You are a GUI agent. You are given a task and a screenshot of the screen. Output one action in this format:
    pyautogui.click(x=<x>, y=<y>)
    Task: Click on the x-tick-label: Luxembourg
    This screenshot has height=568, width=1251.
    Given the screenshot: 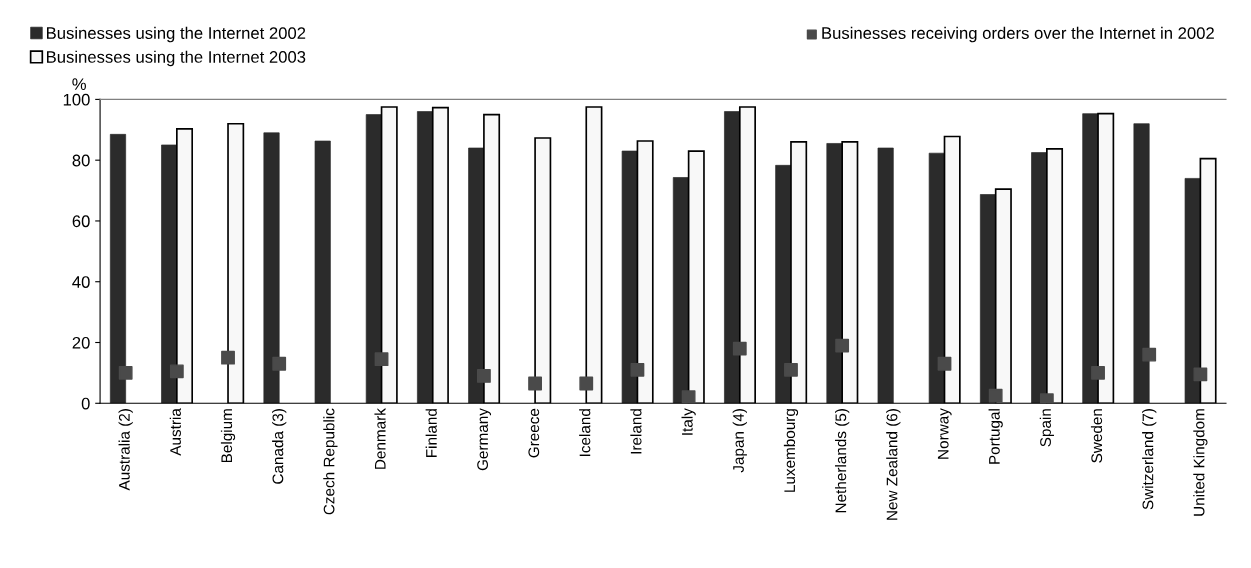 What is the action you would take?
    pyautogui.click(x=791, y=450)
    